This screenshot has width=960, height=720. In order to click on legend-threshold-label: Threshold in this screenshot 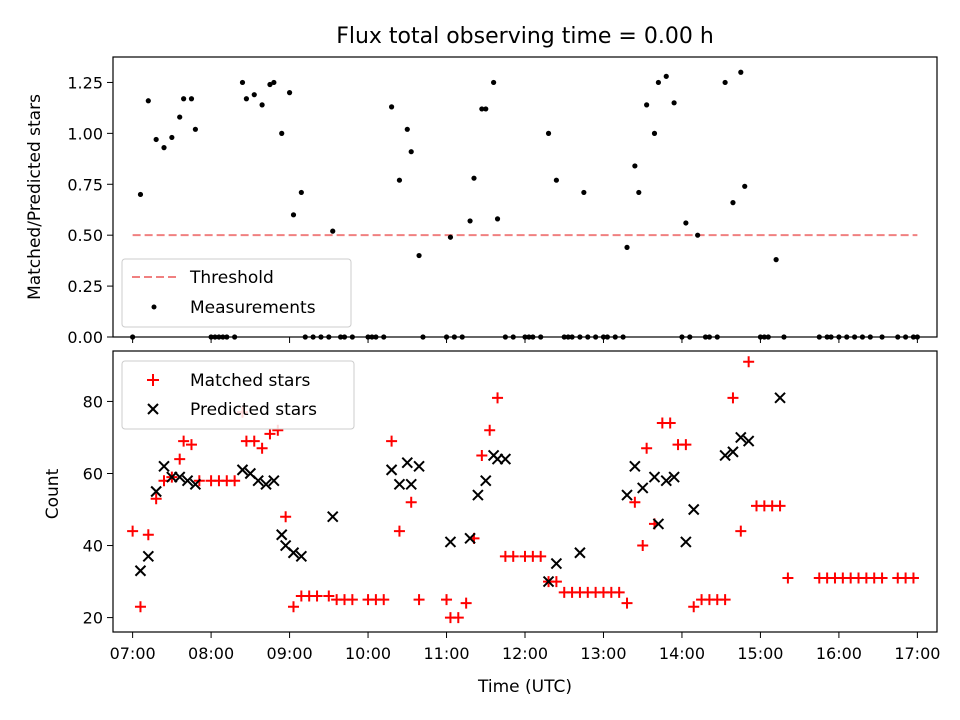, I will do `click(231, 278)`.